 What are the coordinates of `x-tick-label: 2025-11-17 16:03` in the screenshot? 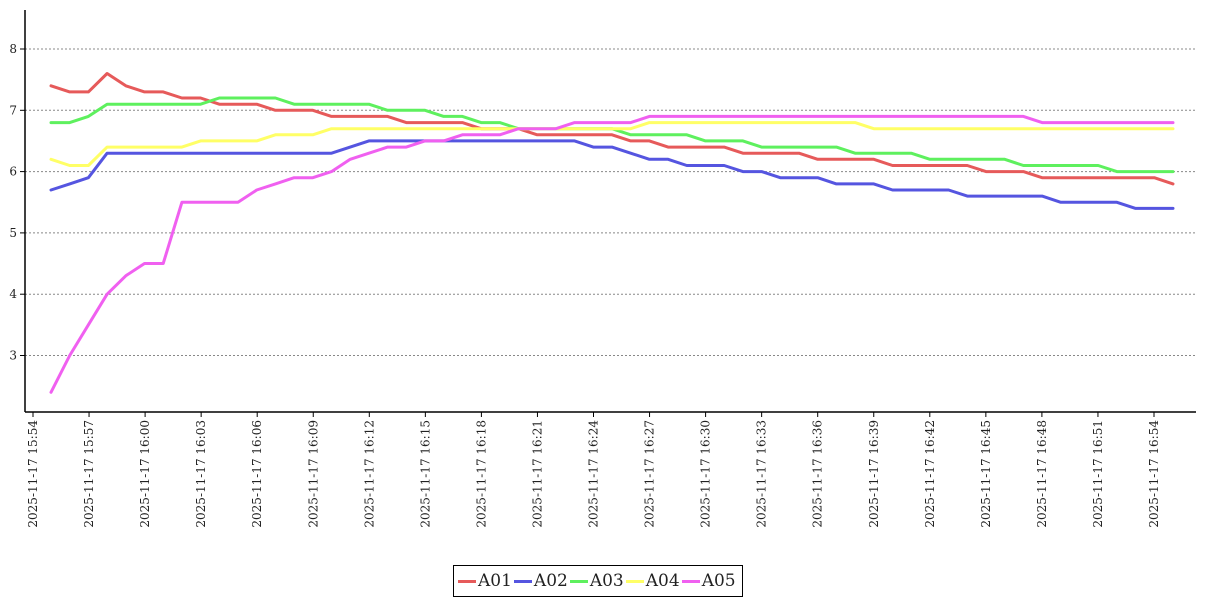 It's located at (201, 474).